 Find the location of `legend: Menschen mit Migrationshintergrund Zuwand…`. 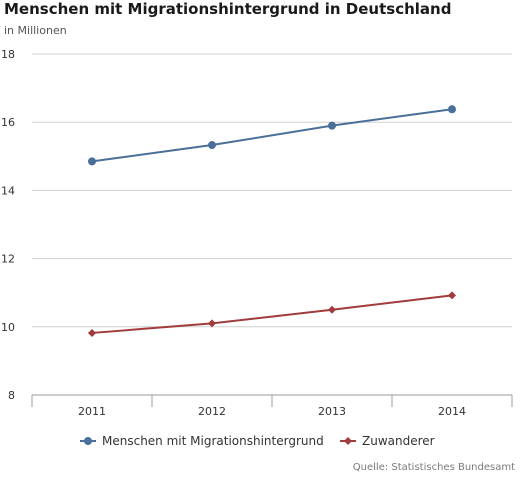

legend: Menschen mit Migrationshintergrund Zuwand… is located at coordinates (257, 441).